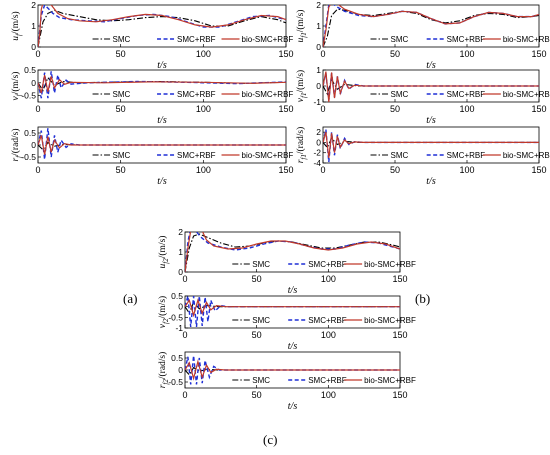 The image size is (550, 455). I want to click on panel-label-b: (b), so click(423, 298).